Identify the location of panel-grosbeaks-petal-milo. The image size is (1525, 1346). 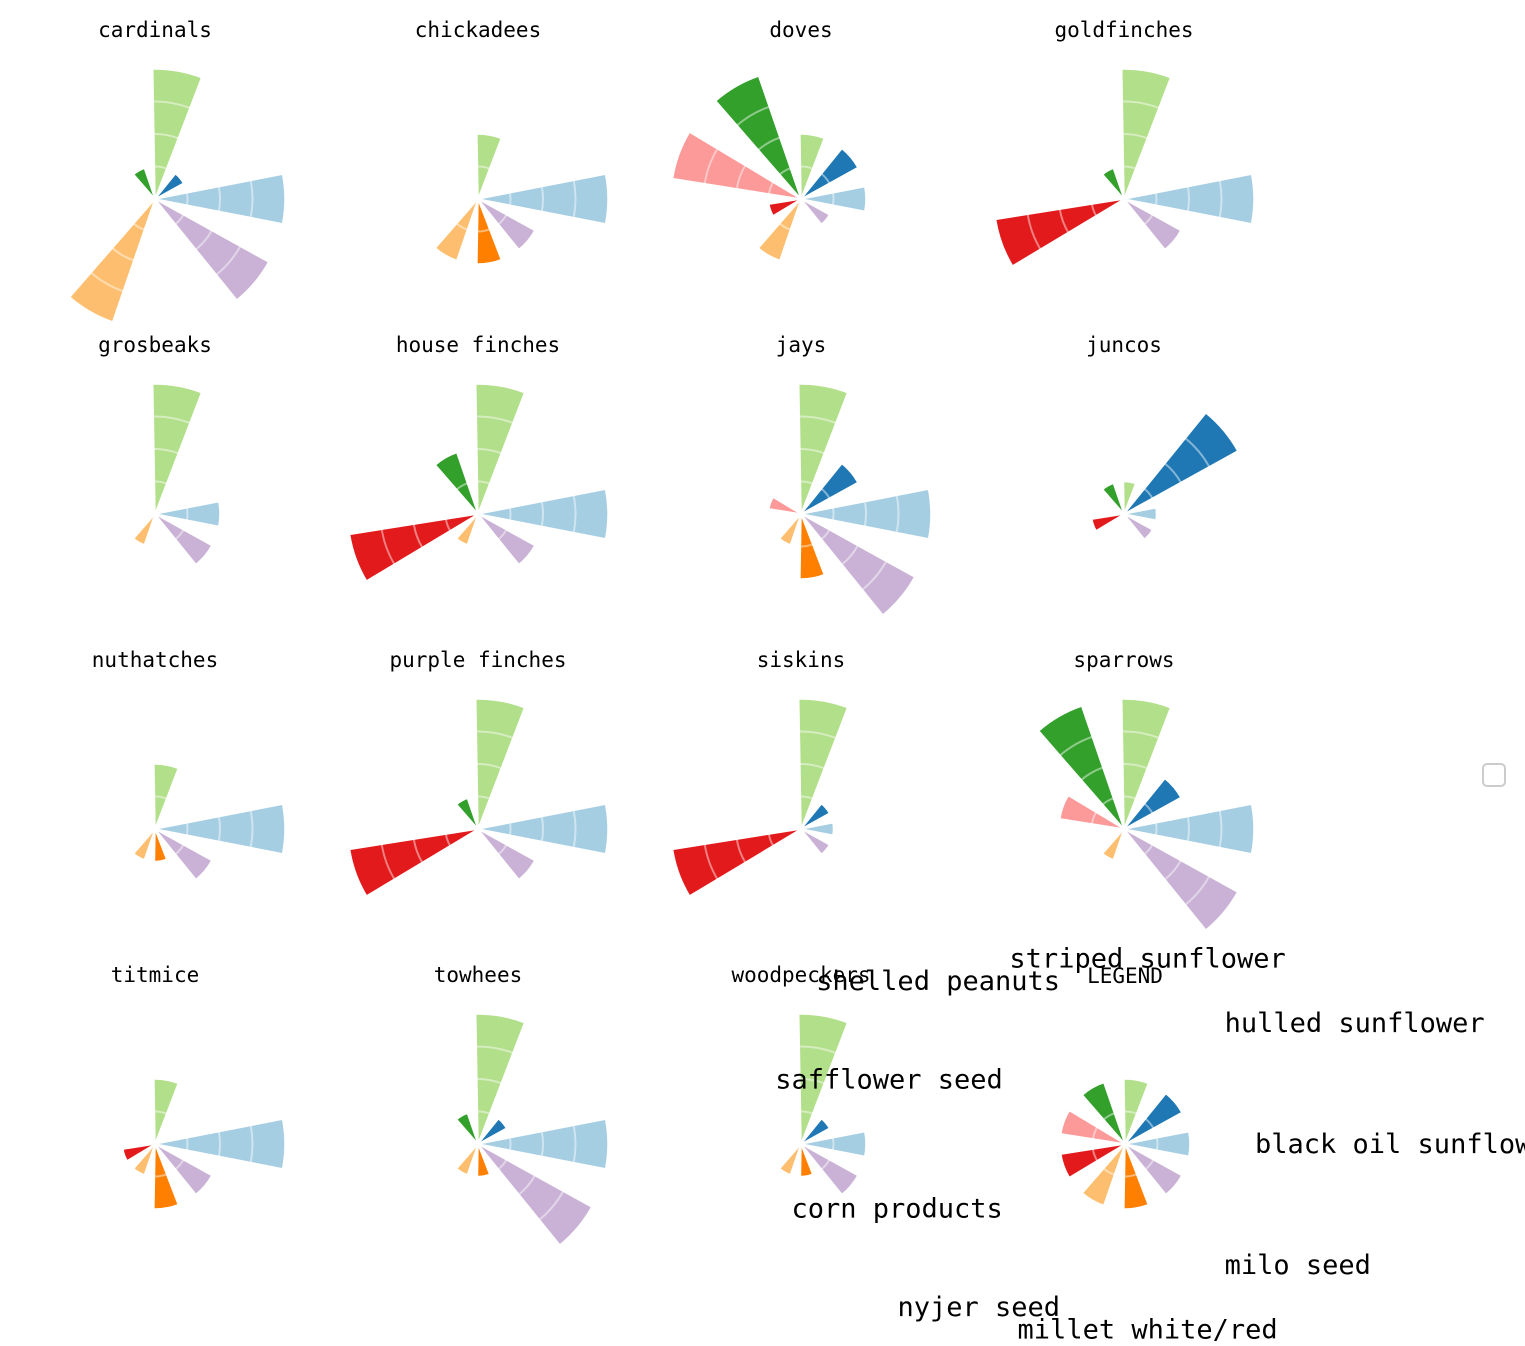
(183, 539).